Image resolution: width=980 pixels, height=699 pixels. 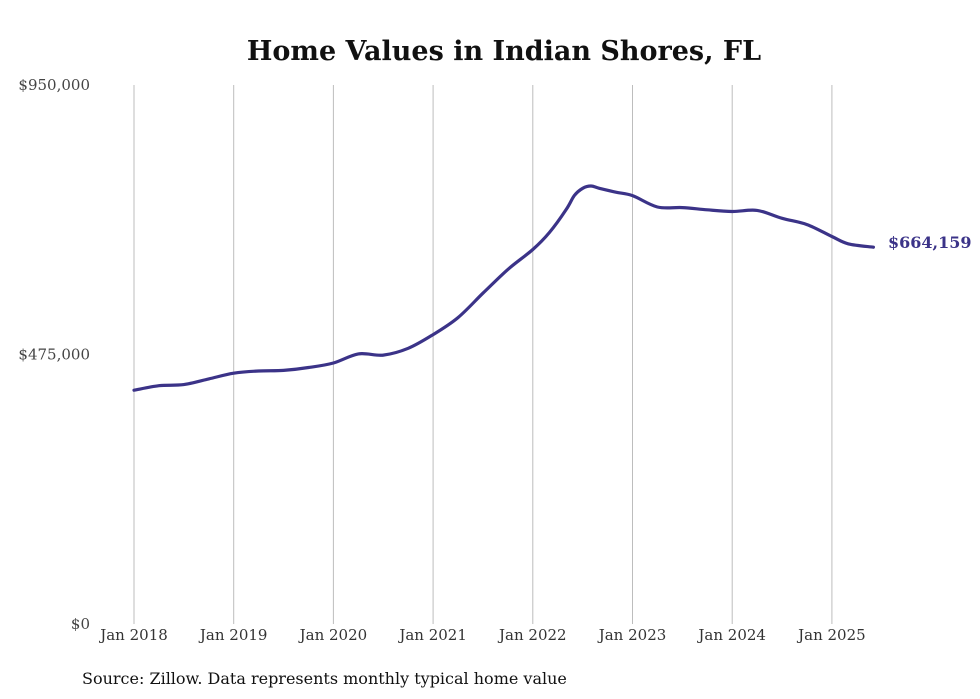 I want to click on x-tick-label: Jan 2024, so click(x=731, y=635).